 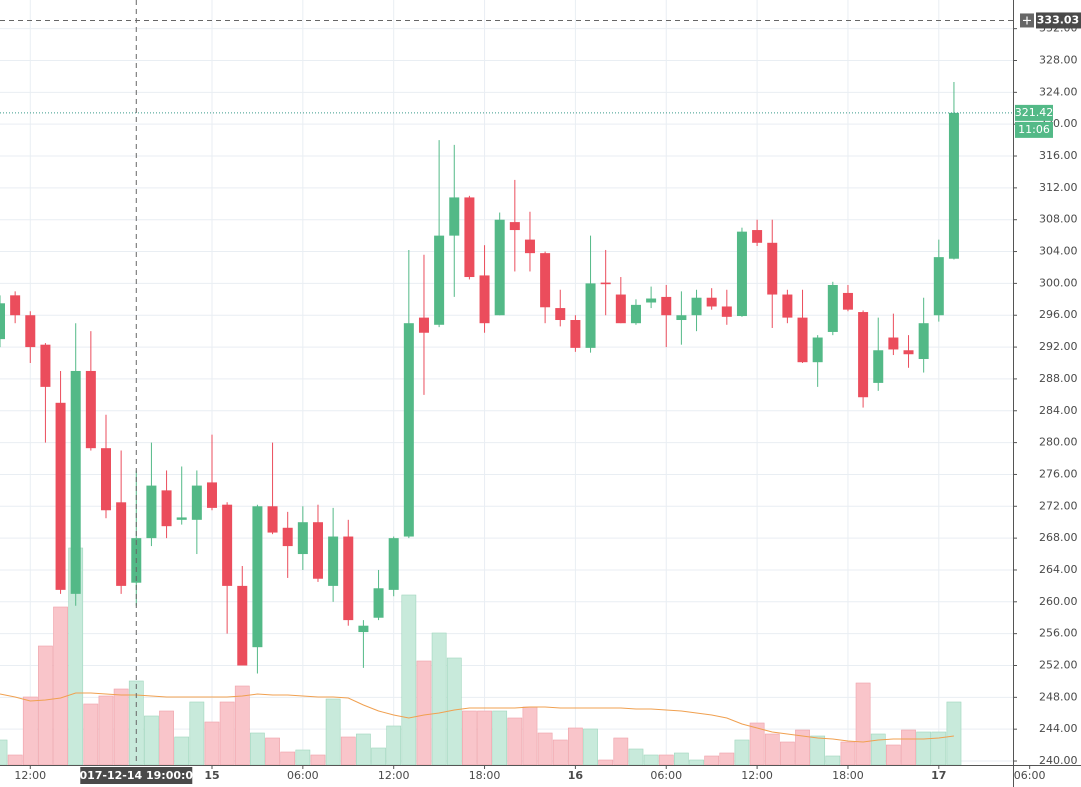 I want to click on y-tick-label: 268.00, so click(x=1058, y=537).